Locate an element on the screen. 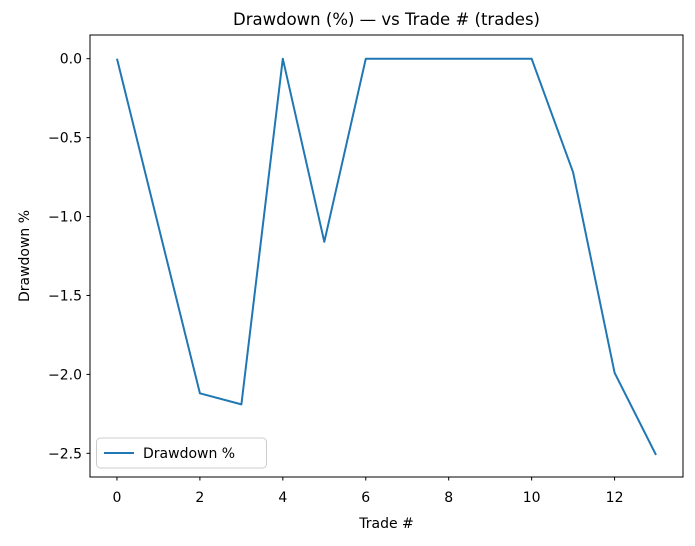  y-tick-label: −2.0 is located at coordinates (65, 375).